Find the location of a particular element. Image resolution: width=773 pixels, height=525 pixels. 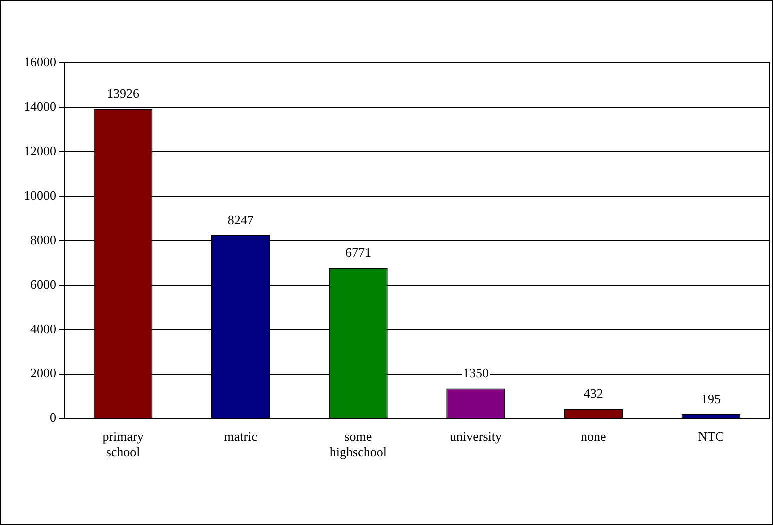

y-tick-label: 6000 is located at coordinates (43, 284).